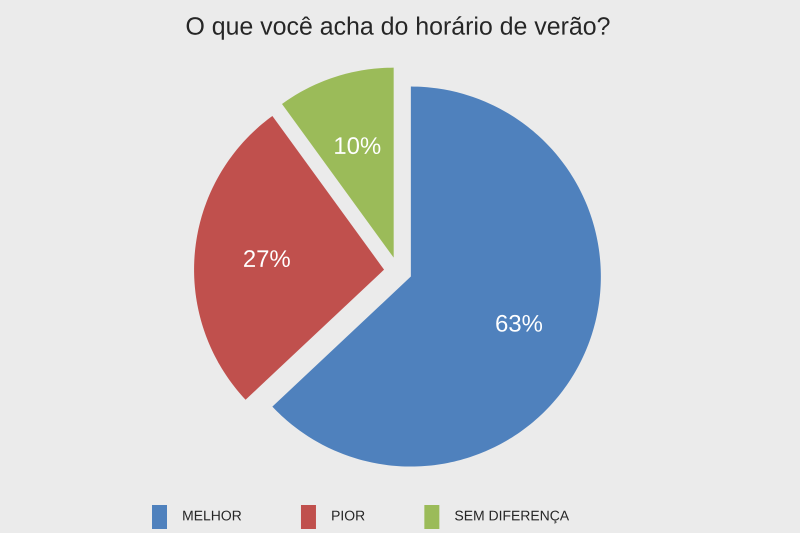 Image resolution: width=800 pixels, height=533 pixels. Describe the element at coordinates (398, 28) in the screenshot. I see `chart-title: O que você acha do horário de verão?` at that location.